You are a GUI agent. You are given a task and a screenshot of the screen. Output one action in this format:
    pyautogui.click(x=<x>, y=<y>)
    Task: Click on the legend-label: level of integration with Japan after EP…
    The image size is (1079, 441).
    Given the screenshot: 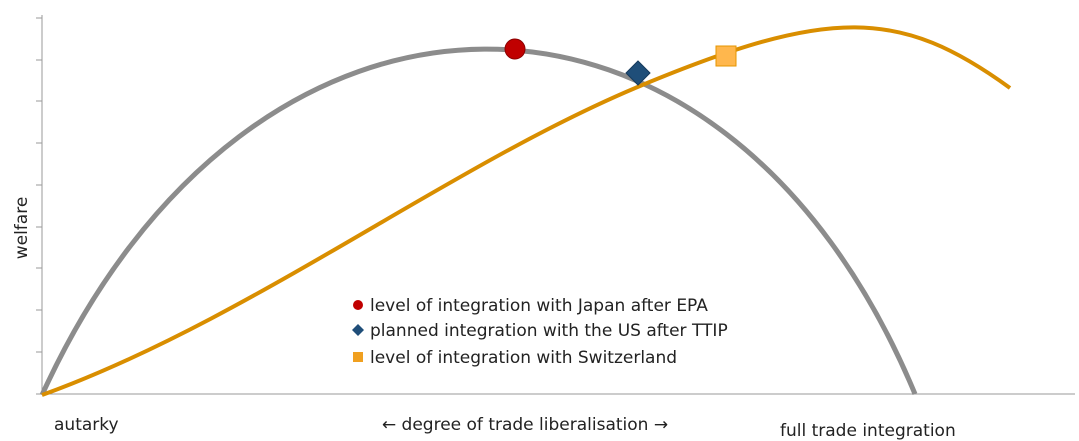 What is the action you would take?
    pyautogui.click(x=539, y=306)
    